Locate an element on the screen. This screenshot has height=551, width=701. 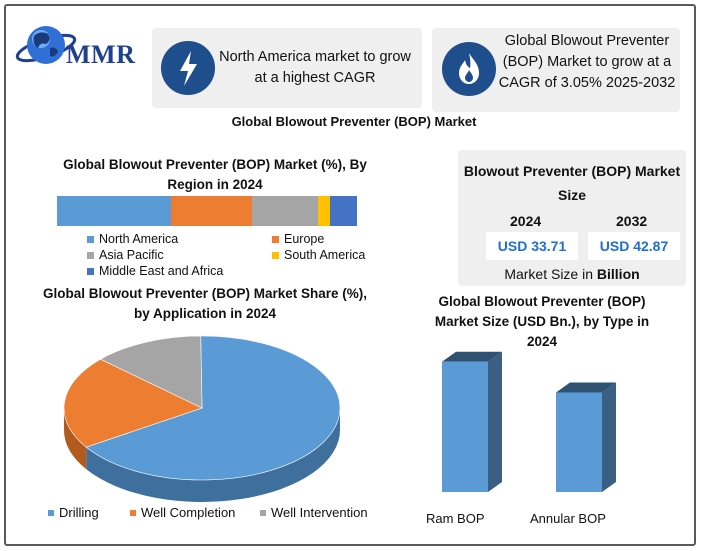
category-label-annular-bop: Annular BOP is located at coordinates (568, 518).